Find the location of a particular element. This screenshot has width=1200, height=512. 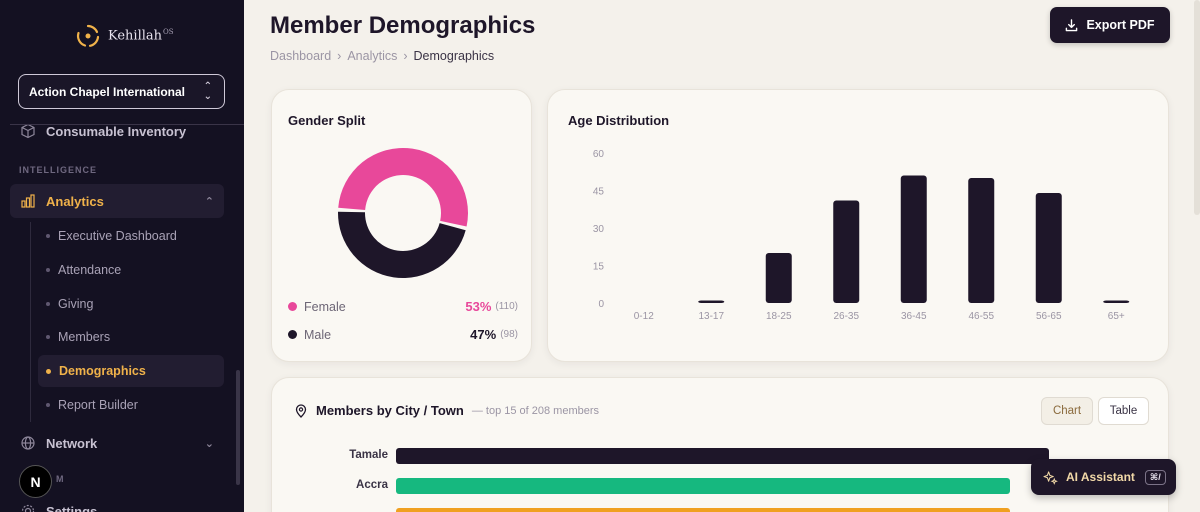

sidebar-subitem-attendance: Attendance is located at coordinates (131, 270).